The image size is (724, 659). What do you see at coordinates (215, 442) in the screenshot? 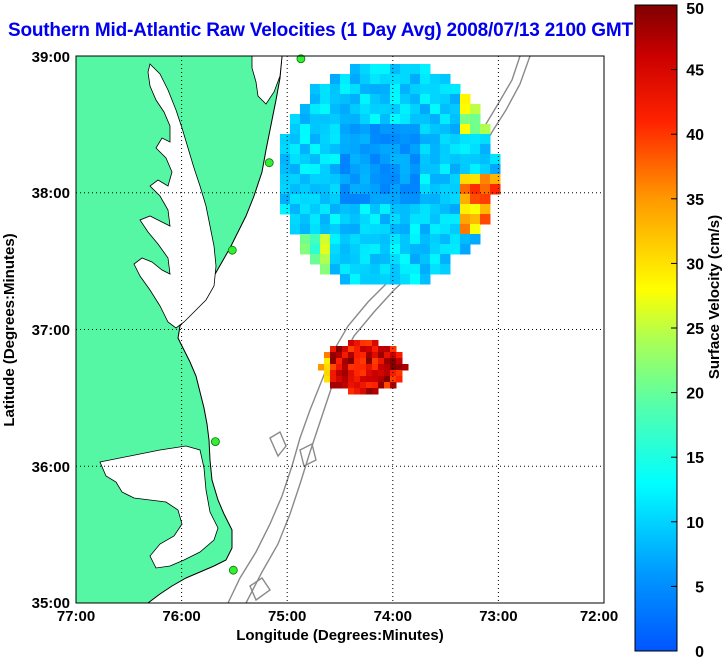
I see `station-marker` at bounding box center [215, 442].